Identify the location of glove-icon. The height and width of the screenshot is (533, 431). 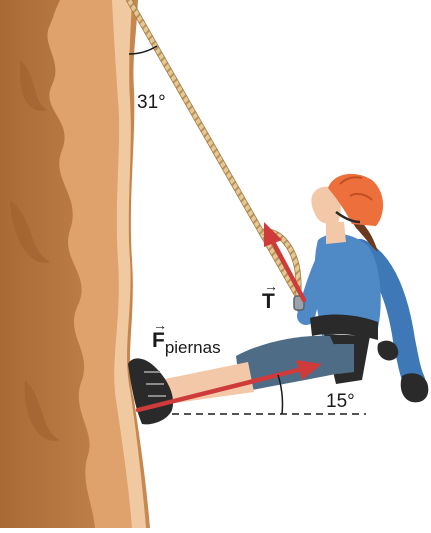
(403, 371).